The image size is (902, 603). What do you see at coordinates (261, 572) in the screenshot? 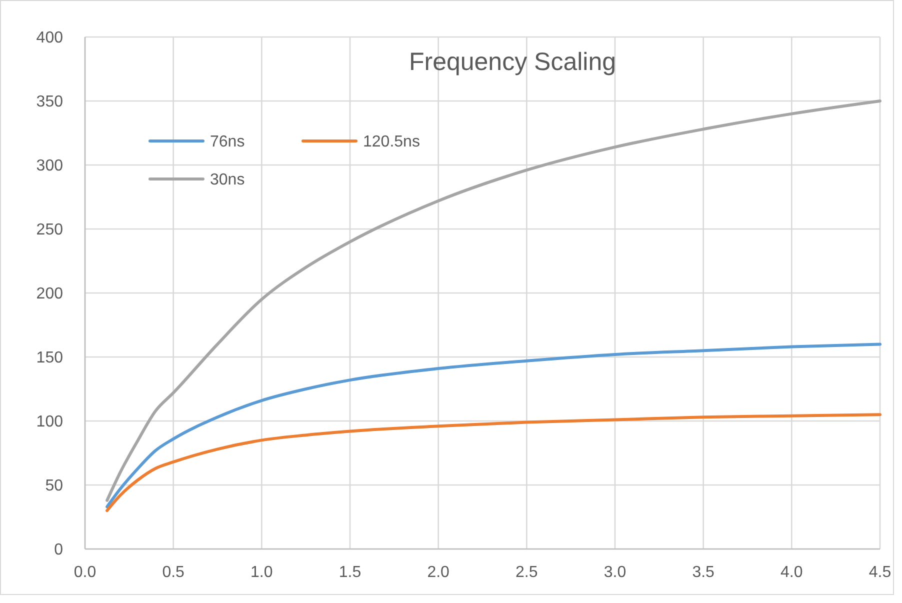
I see `x-tick-label: 1.0` at bounding box center [261, 572].